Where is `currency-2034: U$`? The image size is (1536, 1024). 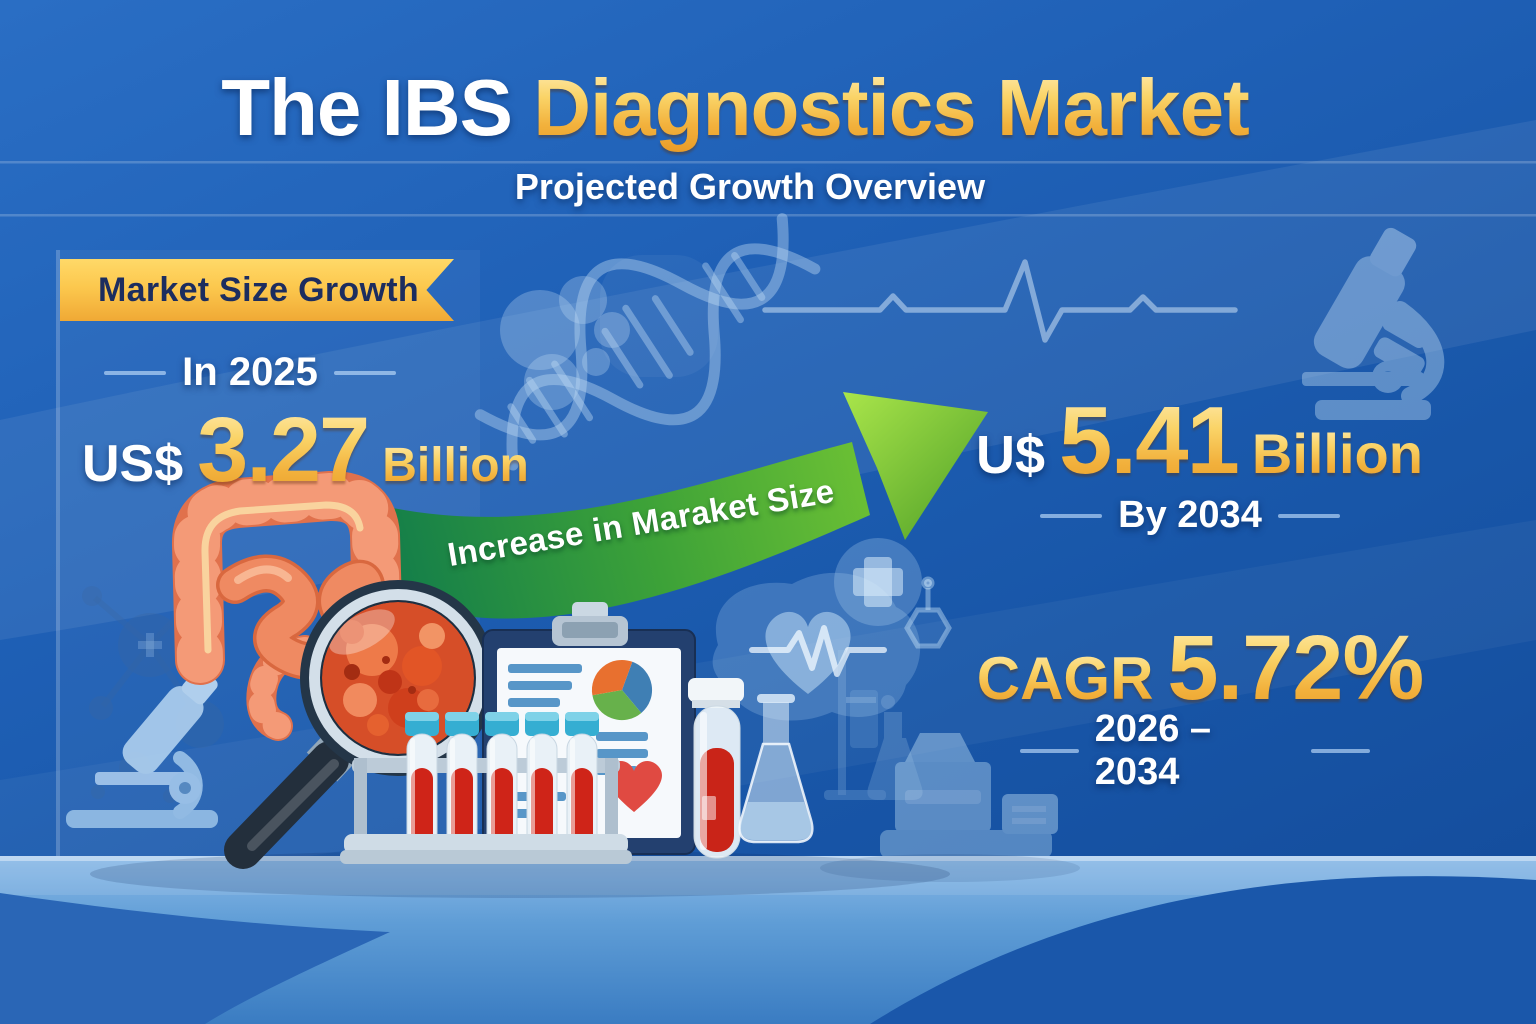
currency-2034: U$ is located at coordinates (1011, 455).